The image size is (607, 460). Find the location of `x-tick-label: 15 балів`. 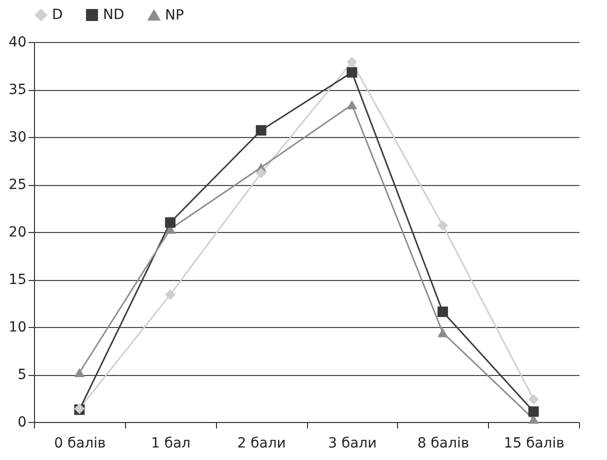

x-tick-label: 15 балів is located at coordinates (534, 444).